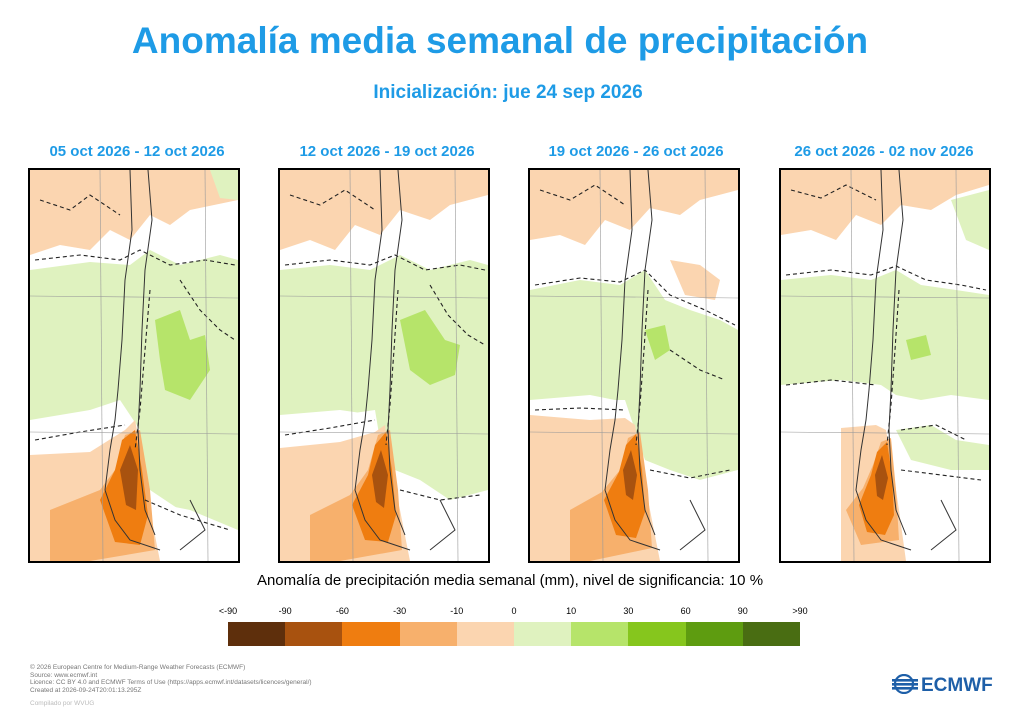  Describe the element at coordinates (628, 611) in the screenshot. I see `colorbar-tick-label: 30` at that location.